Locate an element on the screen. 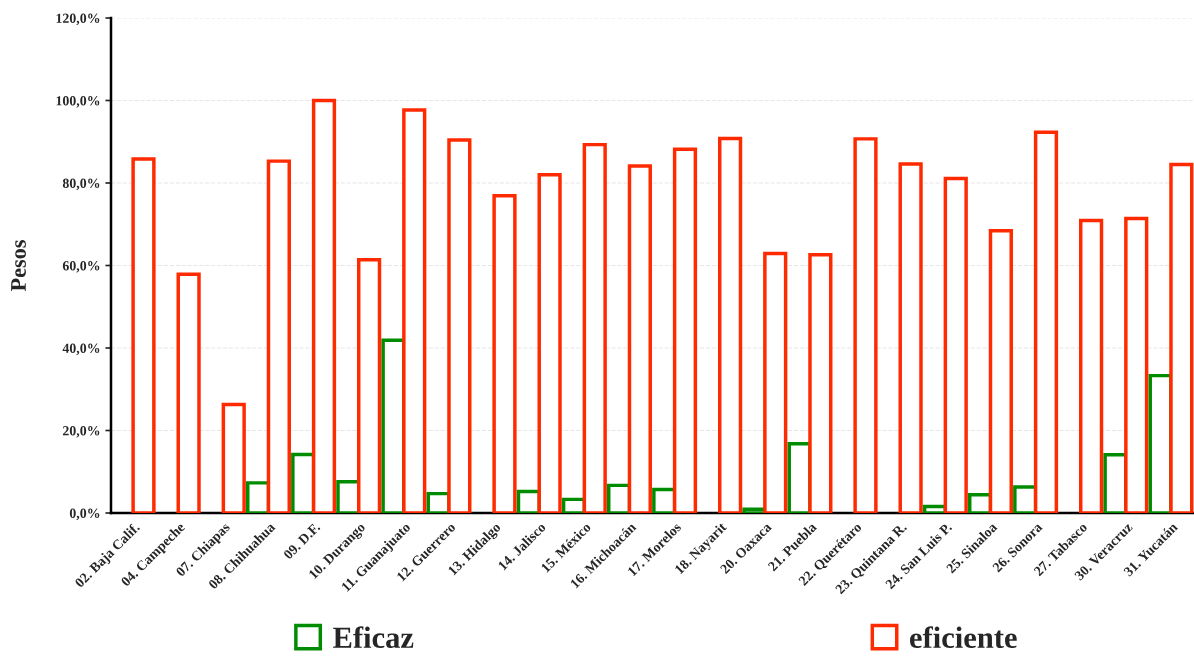  x-tick-label: 09. D.F. is located at coordinates (301, 541).